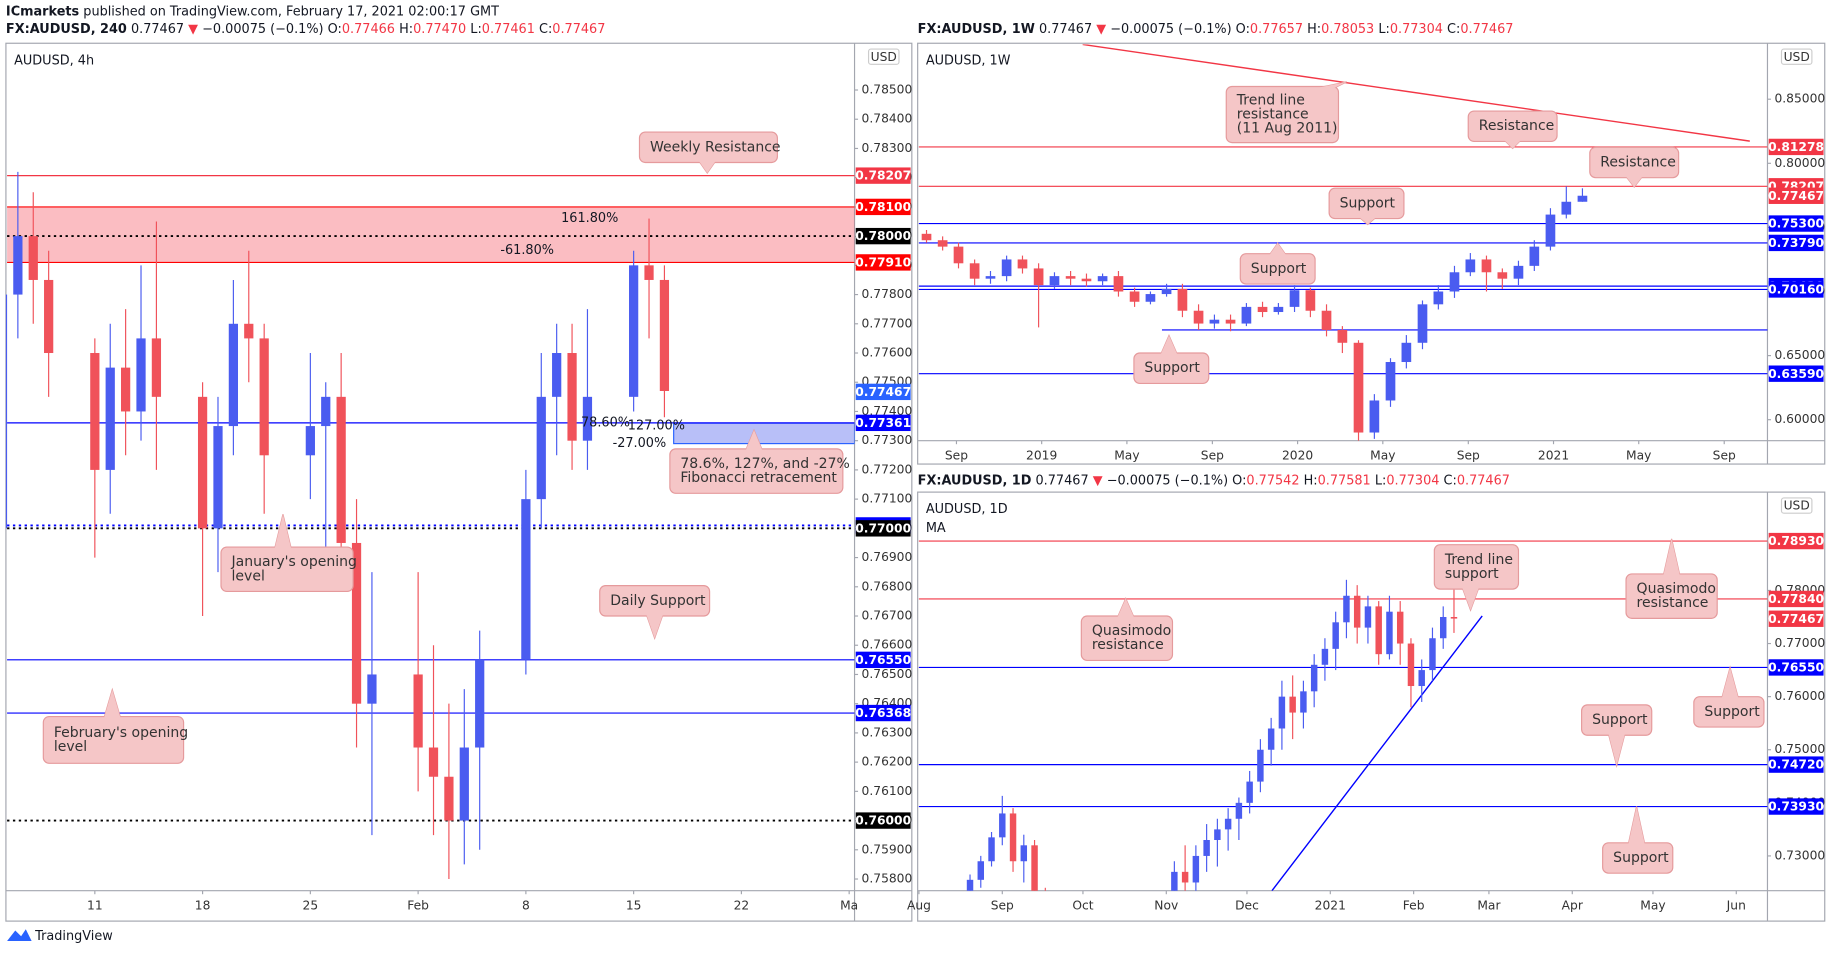 Image resolution: width=1833 pixels, height=955 pixels. What do you see at coordinates (715, 147) in the screenshot?
I see `annotation-text: Weekly Resistance` at bounding box center [715, 147].